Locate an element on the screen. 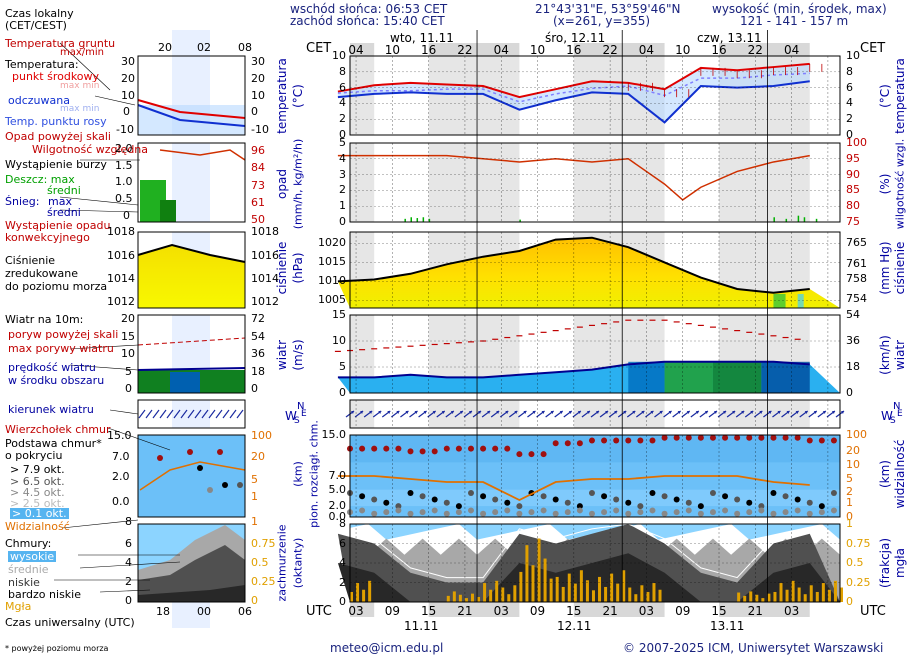 This screenshot has height=660, width=910. pressure-area is located at coordinates (588, 272).